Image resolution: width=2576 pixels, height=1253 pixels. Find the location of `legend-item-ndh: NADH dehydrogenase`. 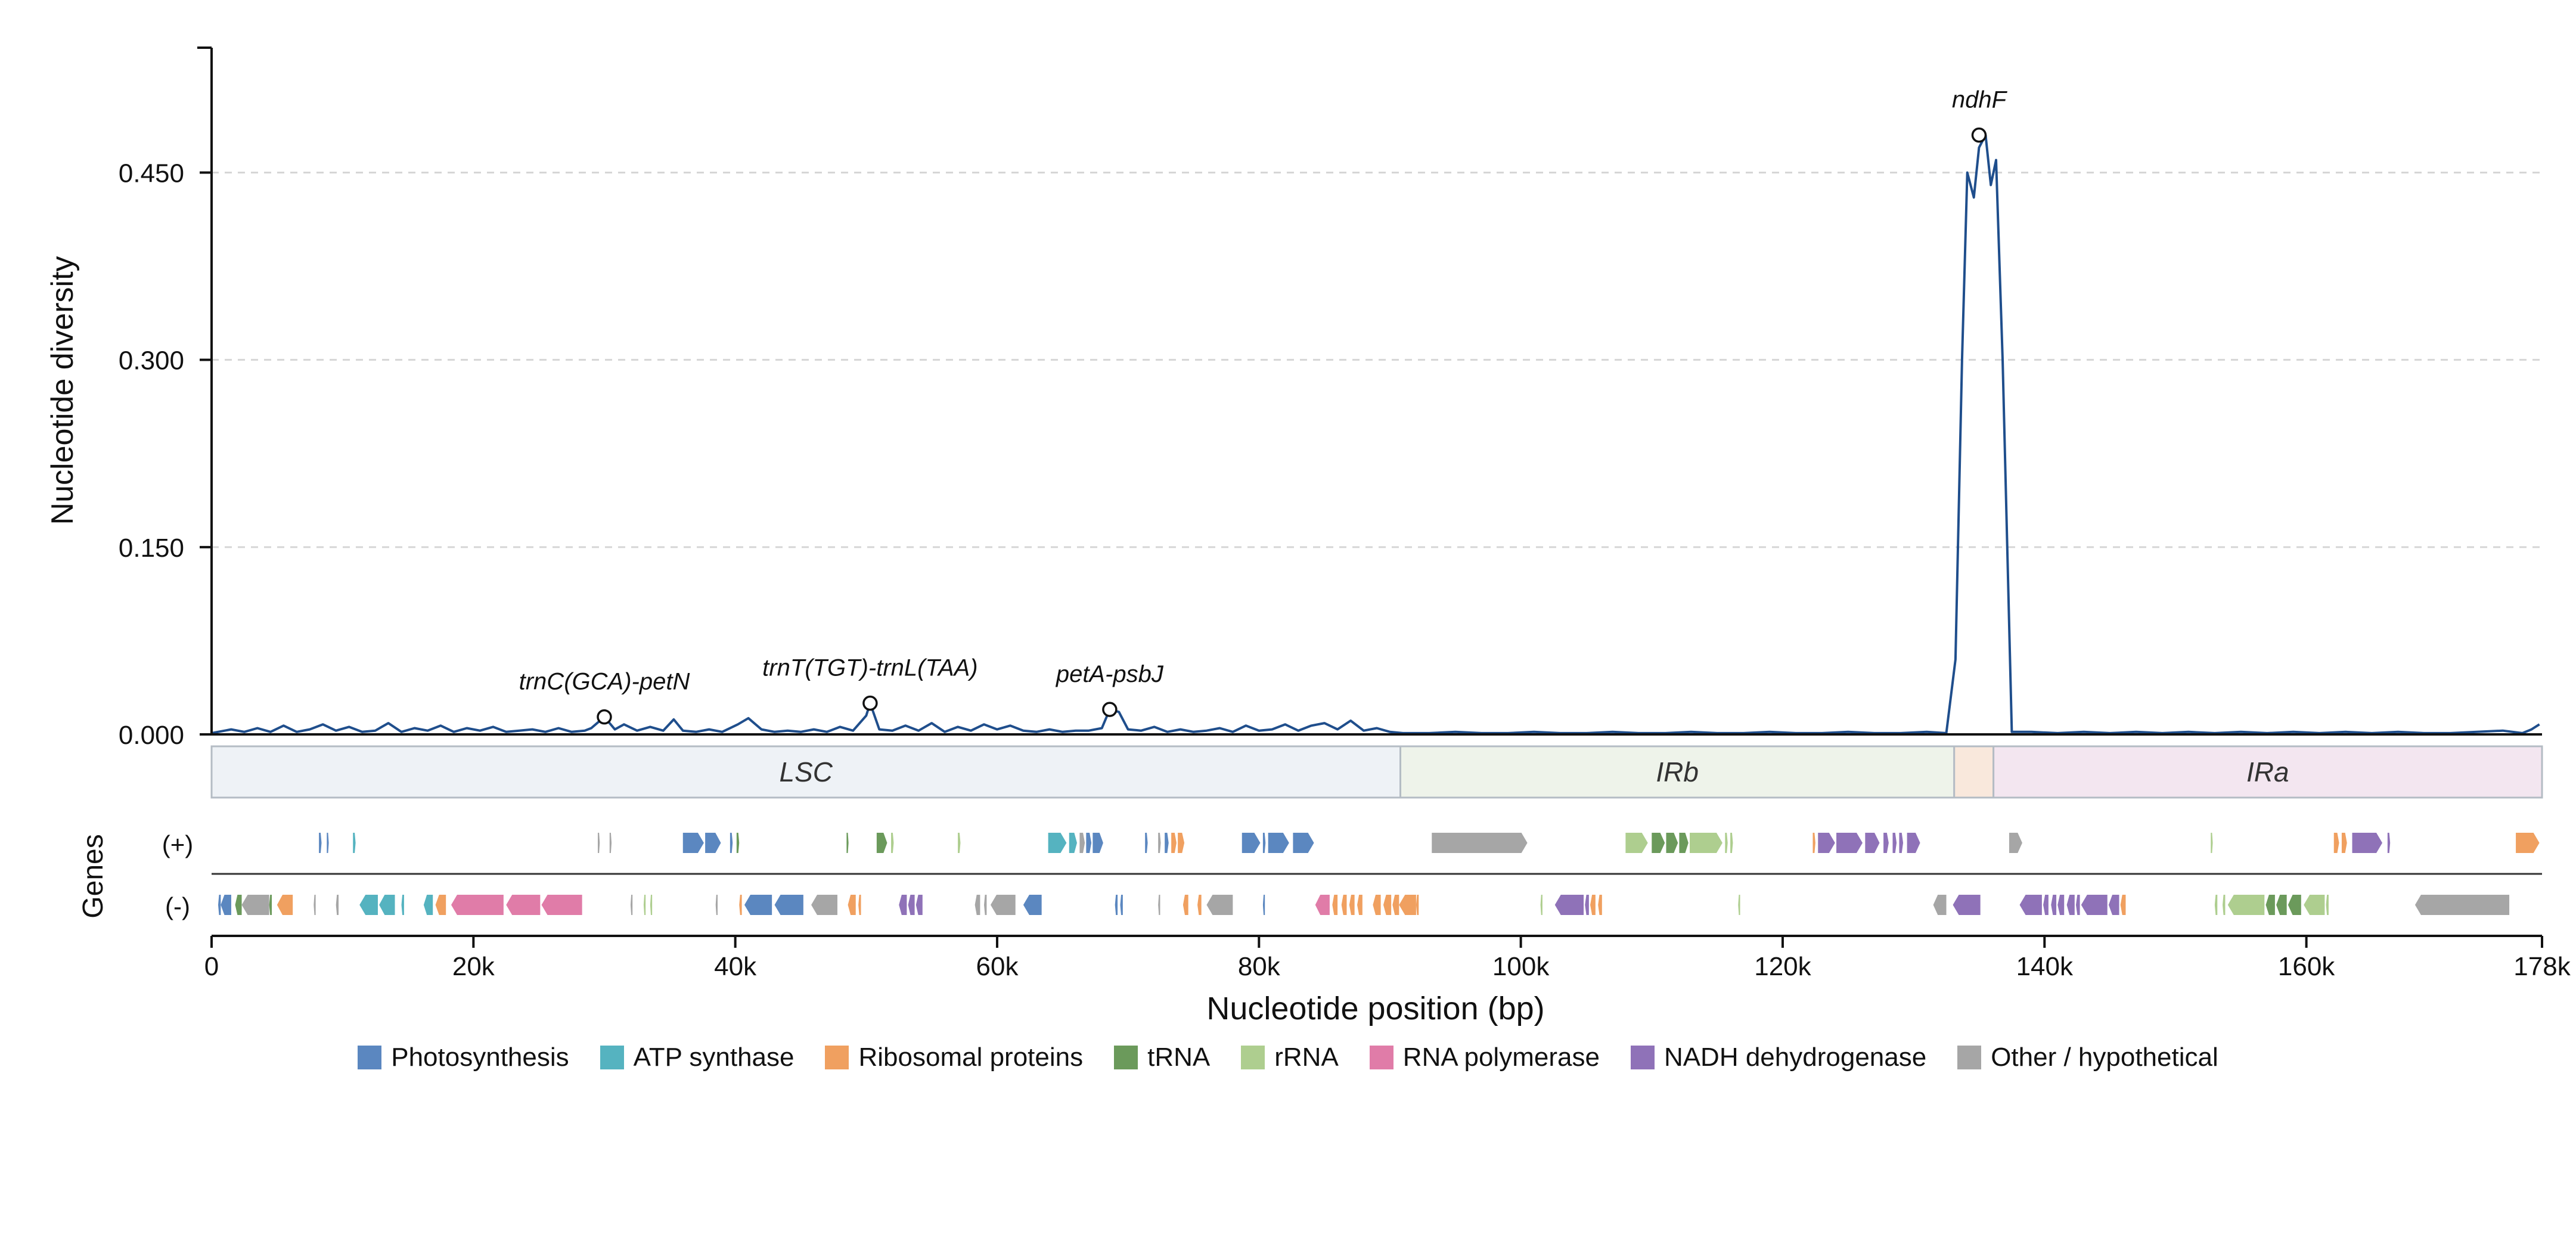

legend-item-ndh: NADH dehydrogenase is located at coordinates (1778, 1057).